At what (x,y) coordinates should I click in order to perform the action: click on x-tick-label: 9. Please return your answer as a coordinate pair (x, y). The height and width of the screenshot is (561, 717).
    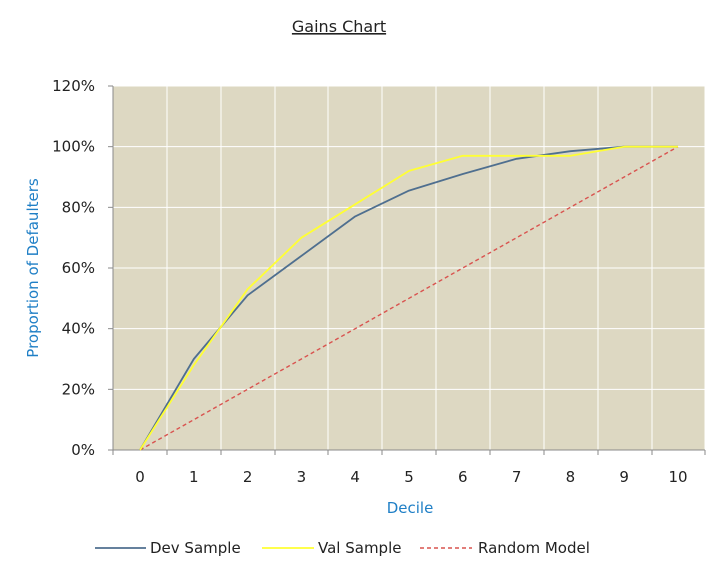
    Looking at the image, I should click on (624, 477).